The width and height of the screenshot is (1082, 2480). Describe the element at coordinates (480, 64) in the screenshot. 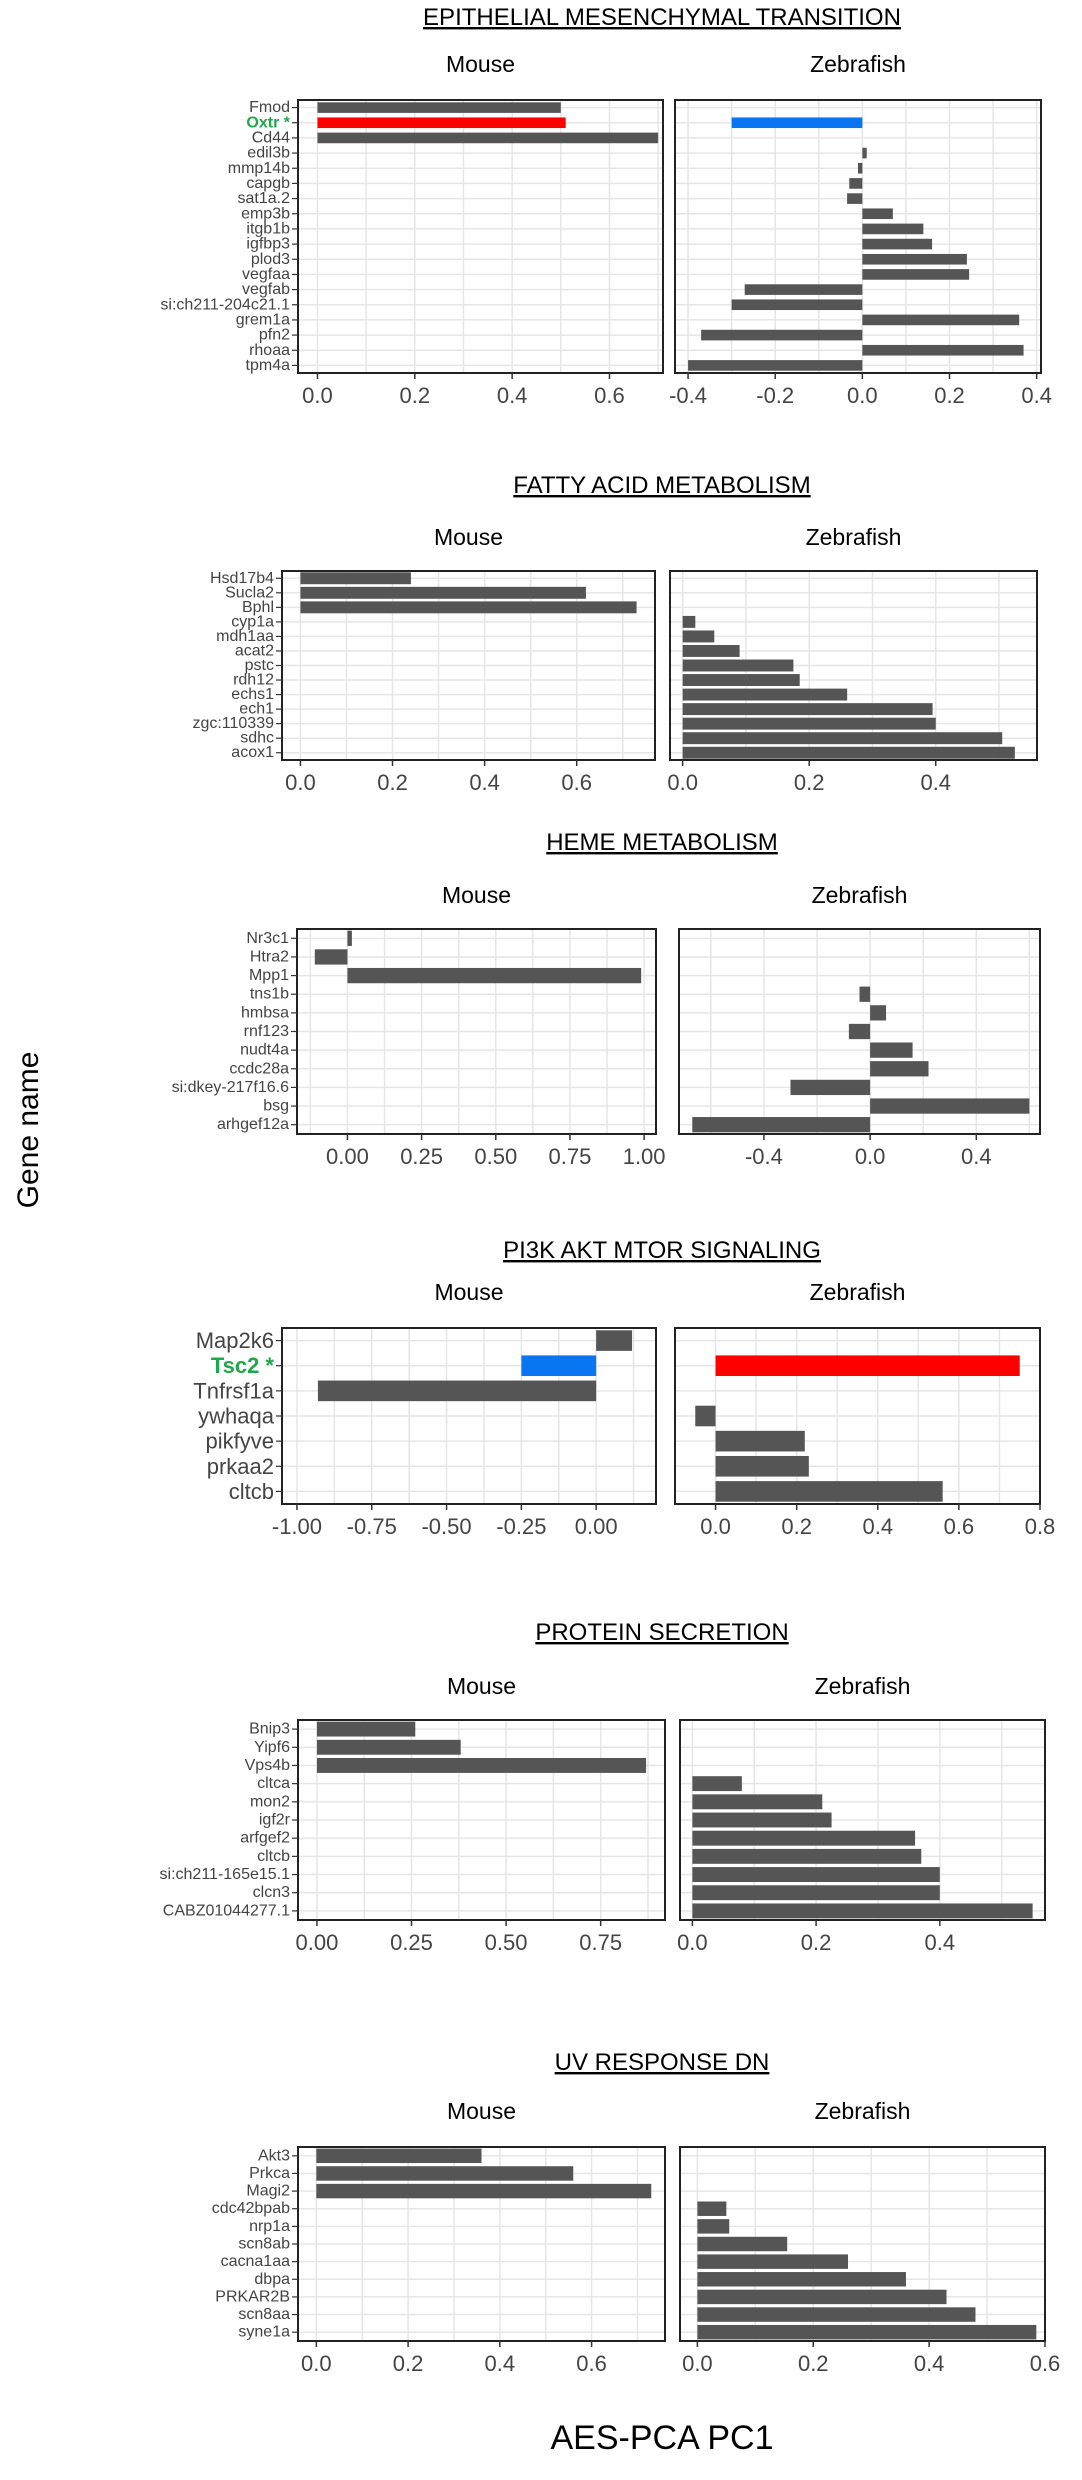

I see `facet-label: Mouse` at that location.